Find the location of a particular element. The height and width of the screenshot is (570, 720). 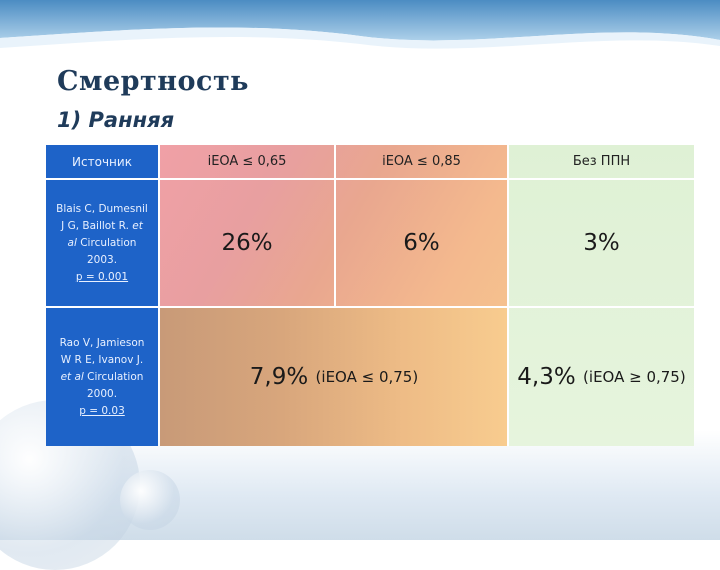

col3-value: 4,3% is located at coordinates (546, 377).